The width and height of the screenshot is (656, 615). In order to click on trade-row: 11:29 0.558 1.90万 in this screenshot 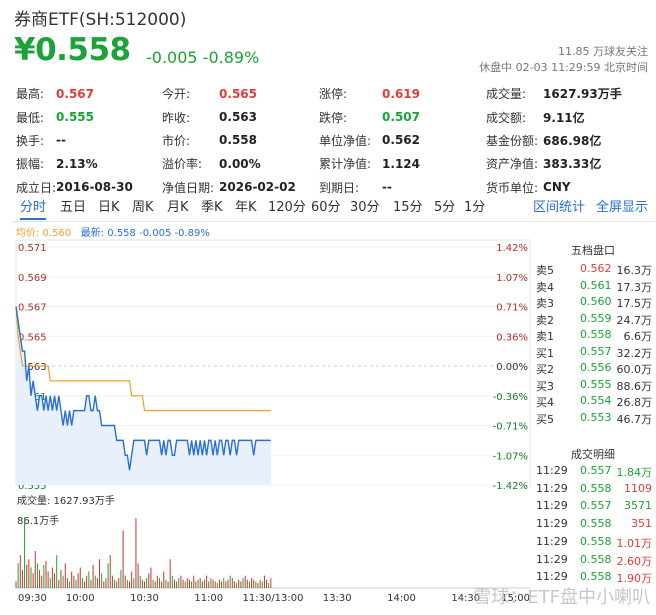, I will do `click(593, 578)`.